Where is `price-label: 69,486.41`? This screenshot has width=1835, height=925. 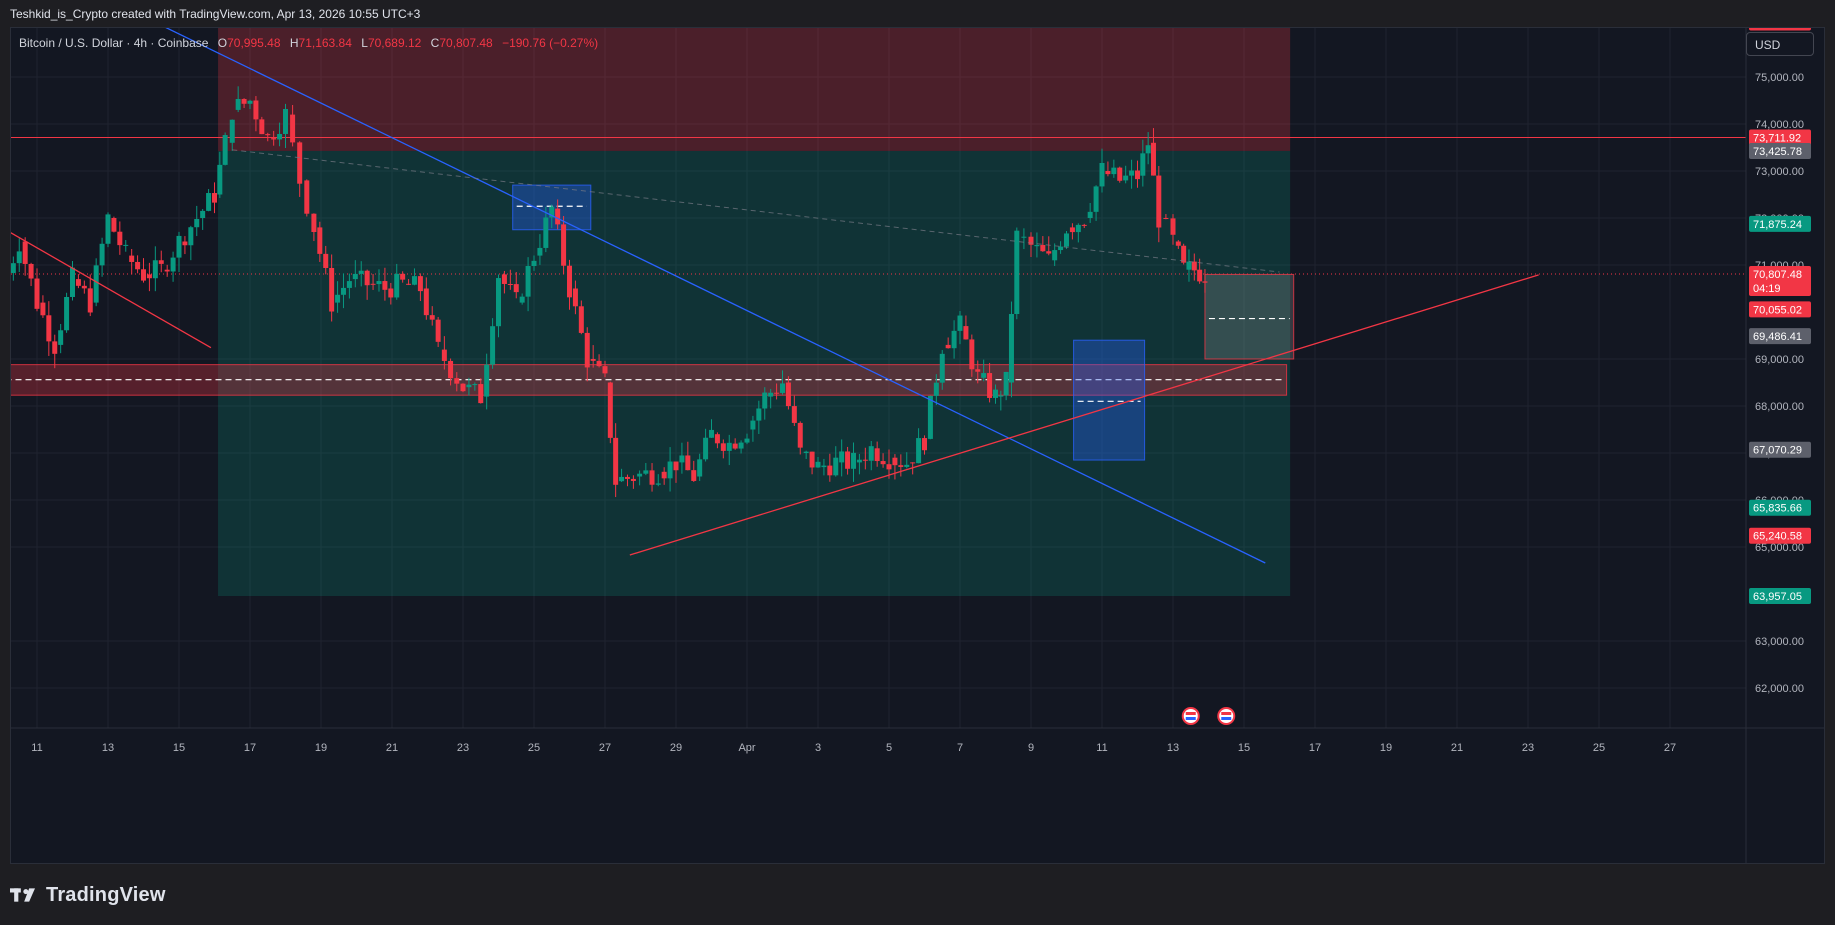
price-label: 69,486.41 is located at coordinates (1777, 337).